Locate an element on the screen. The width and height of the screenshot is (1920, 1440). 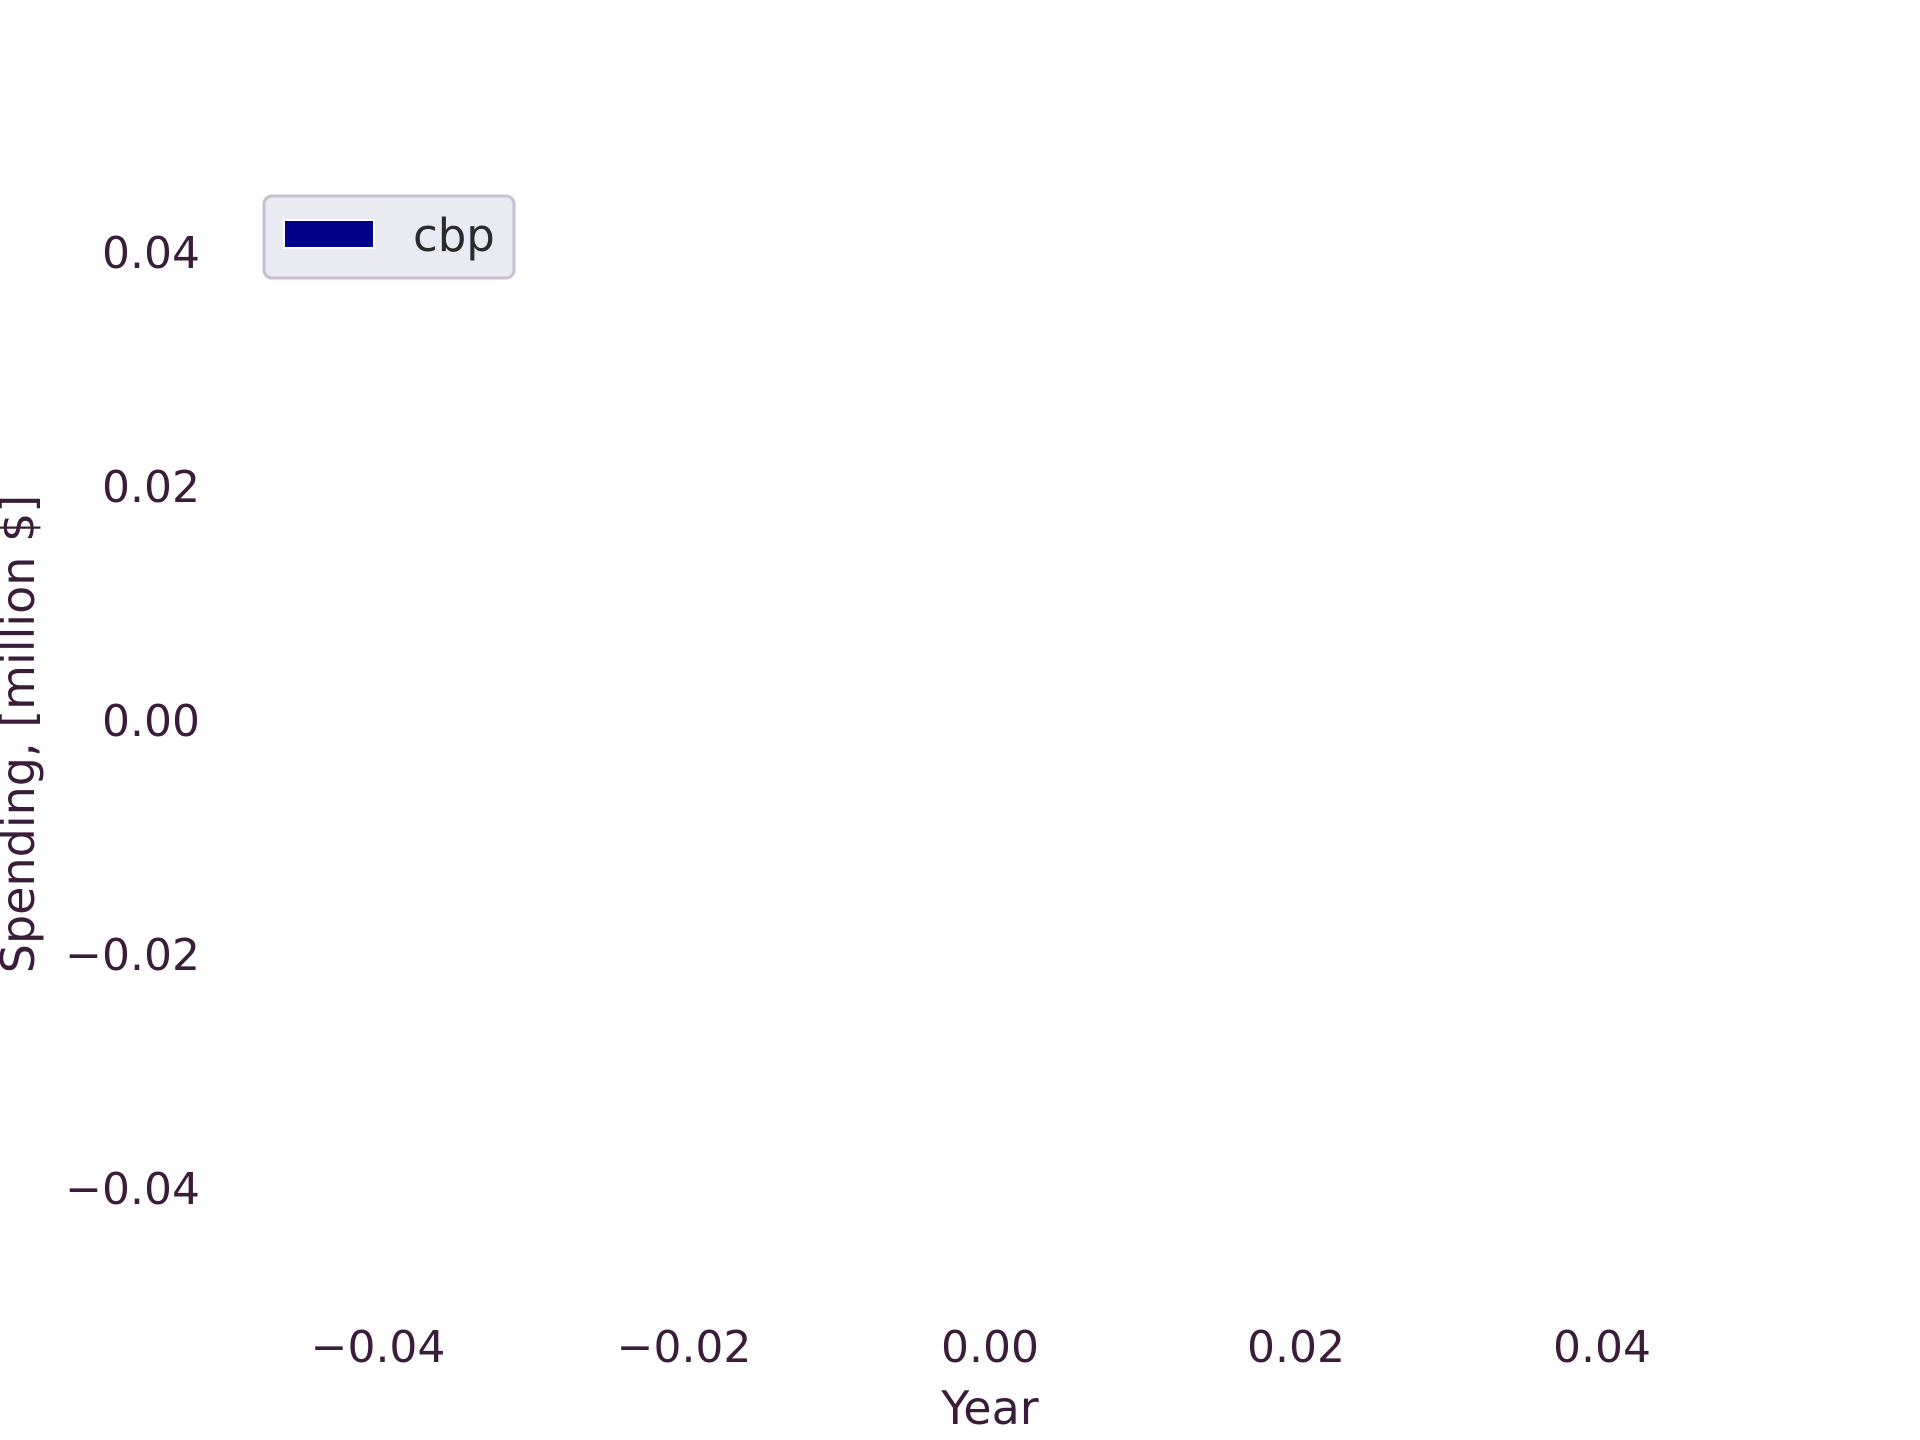
y-tick-label: 0.04 is located at coordinates (151, 253).